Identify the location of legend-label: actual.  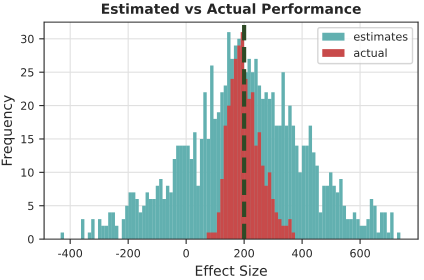
(370, 53).